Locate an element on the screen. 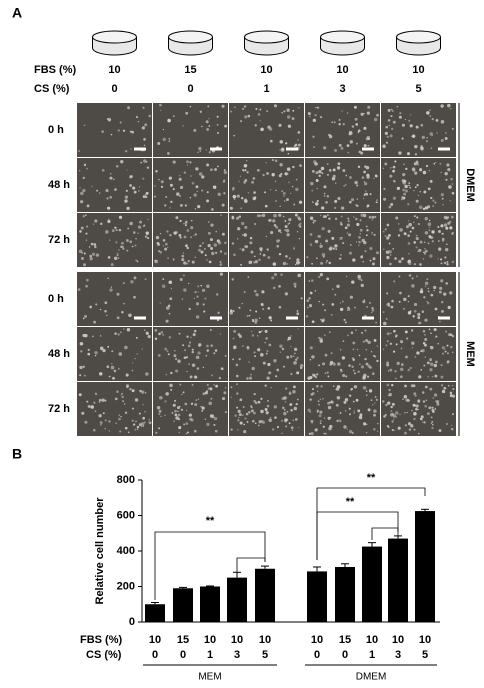 This screenshot has height=688, width=484. cs-value: 3 is located at coordinates (342, 89).